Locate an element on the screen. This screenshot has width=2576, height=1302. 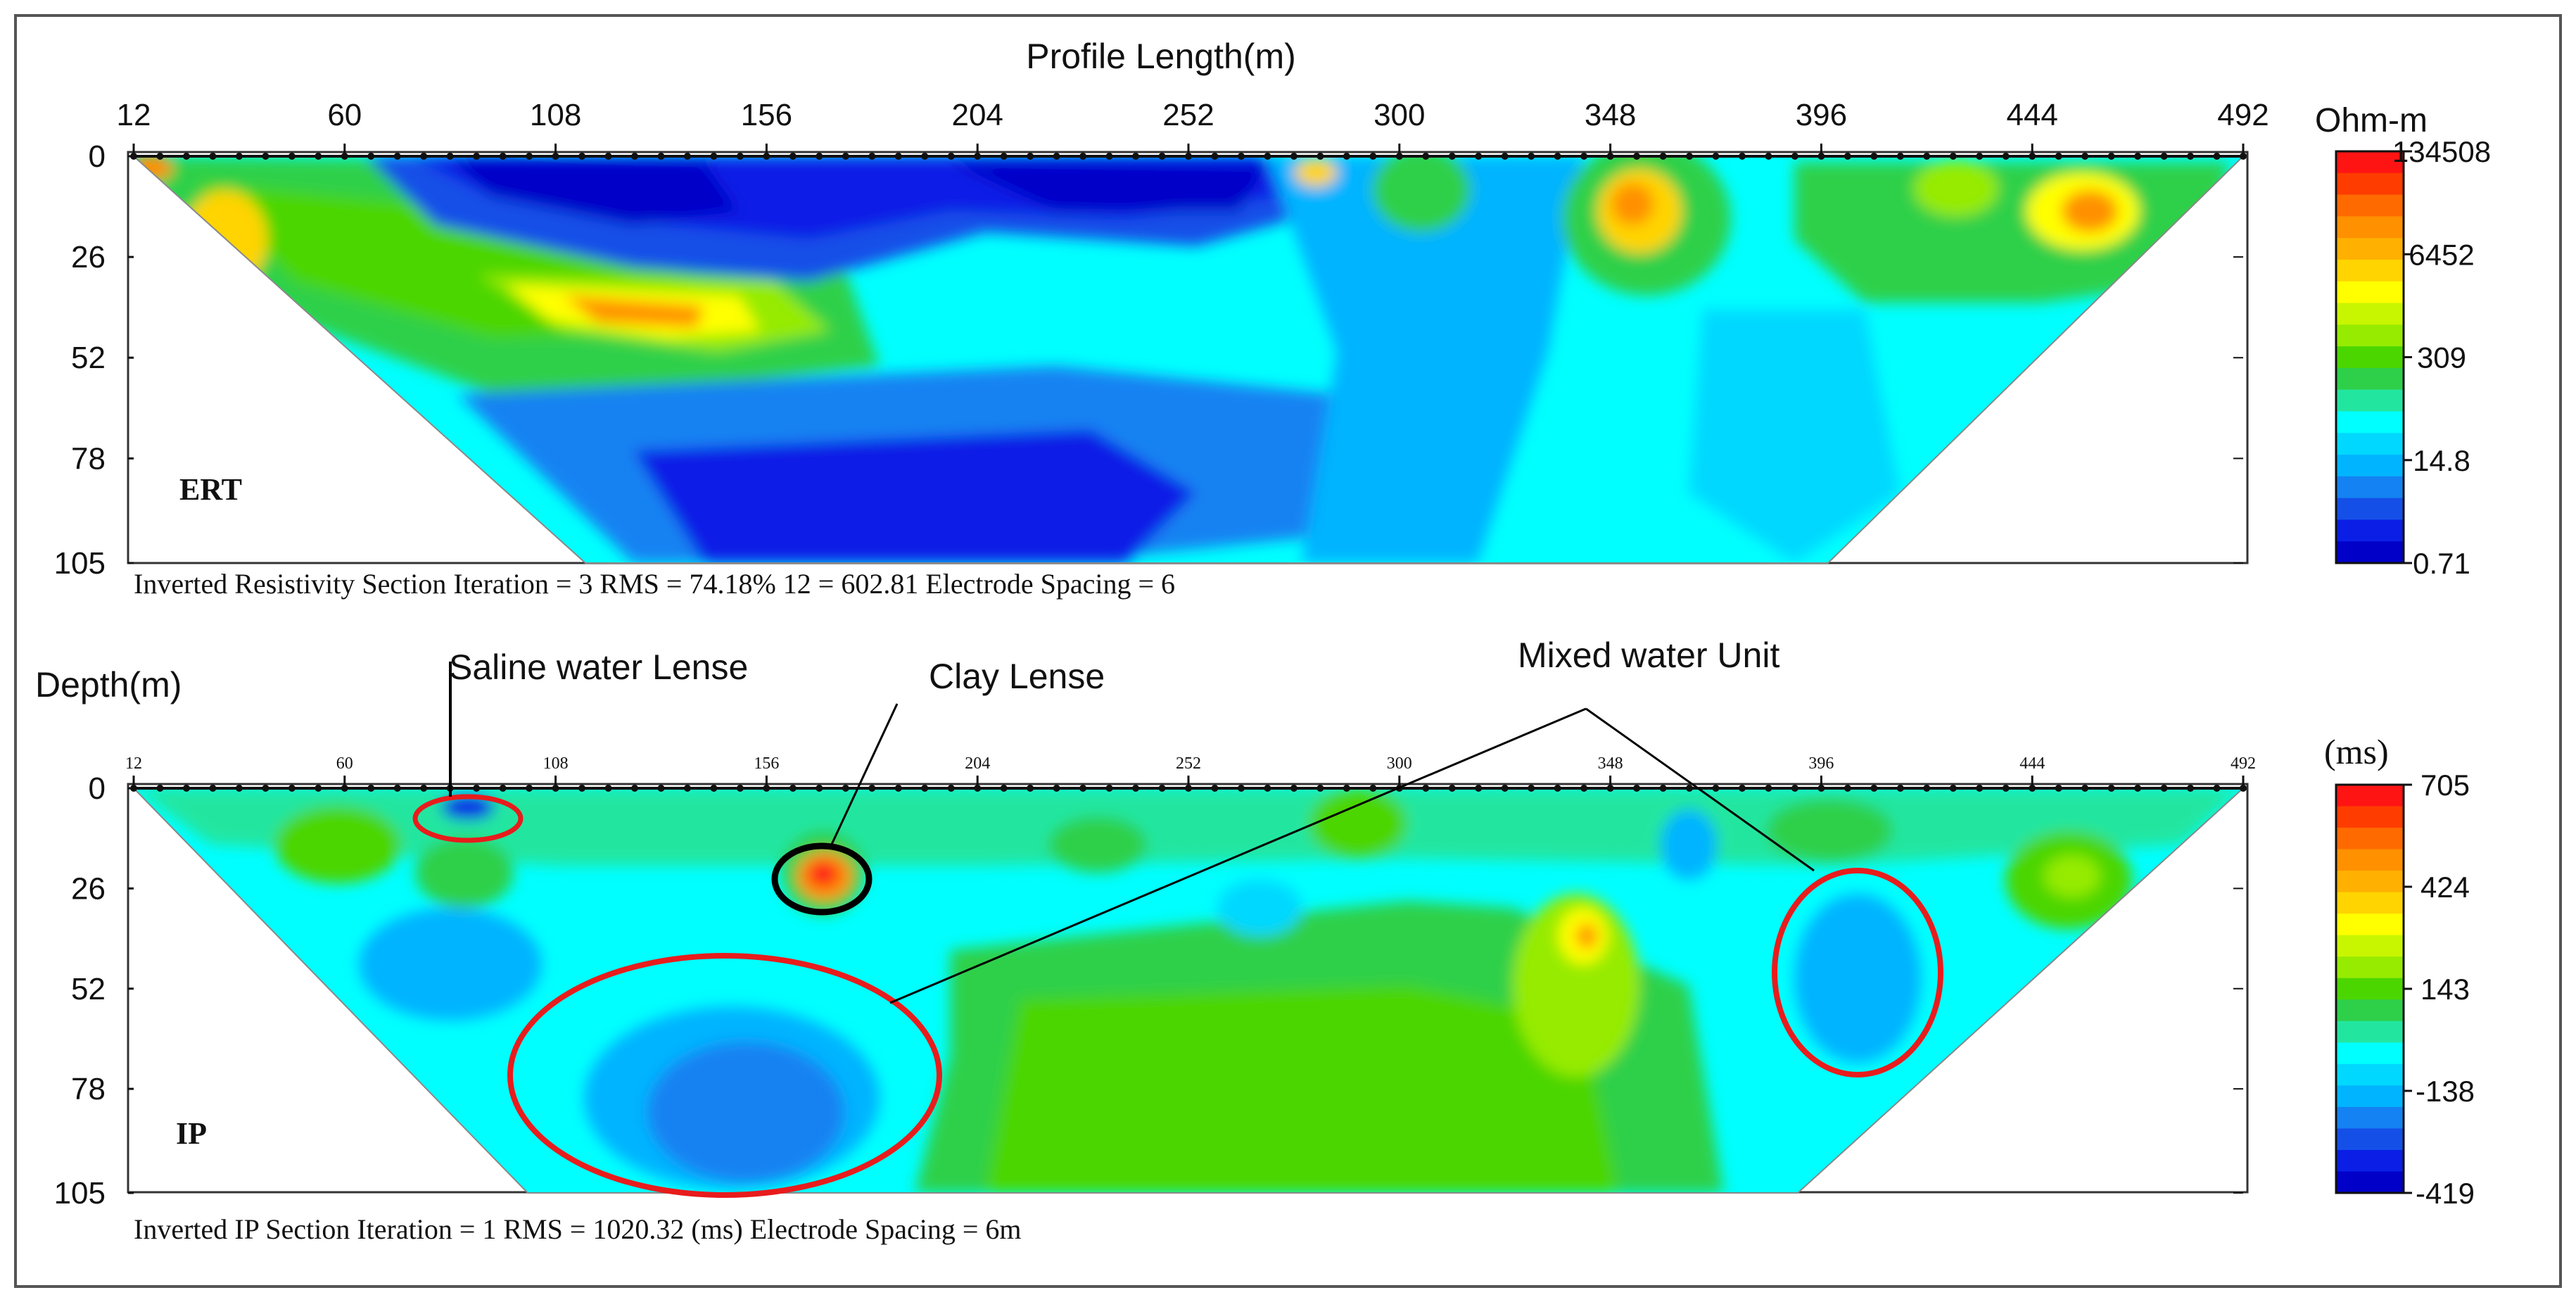
y-tick-label: 0 is located at coordinates (97, 157).